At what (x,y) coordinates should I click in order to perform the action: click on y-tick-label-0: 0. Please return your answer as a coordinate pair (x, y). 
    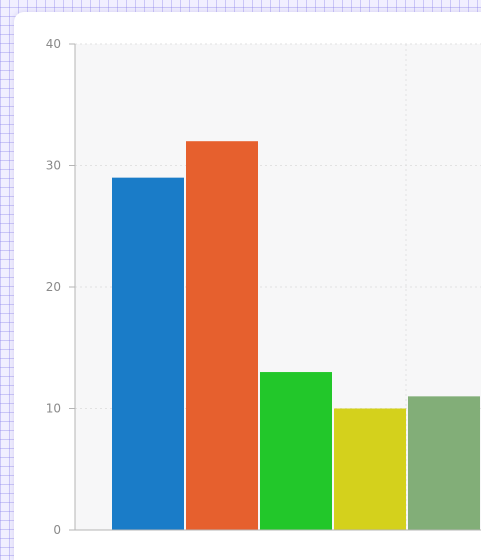
    Looking at the image, I should click on (57, 530).